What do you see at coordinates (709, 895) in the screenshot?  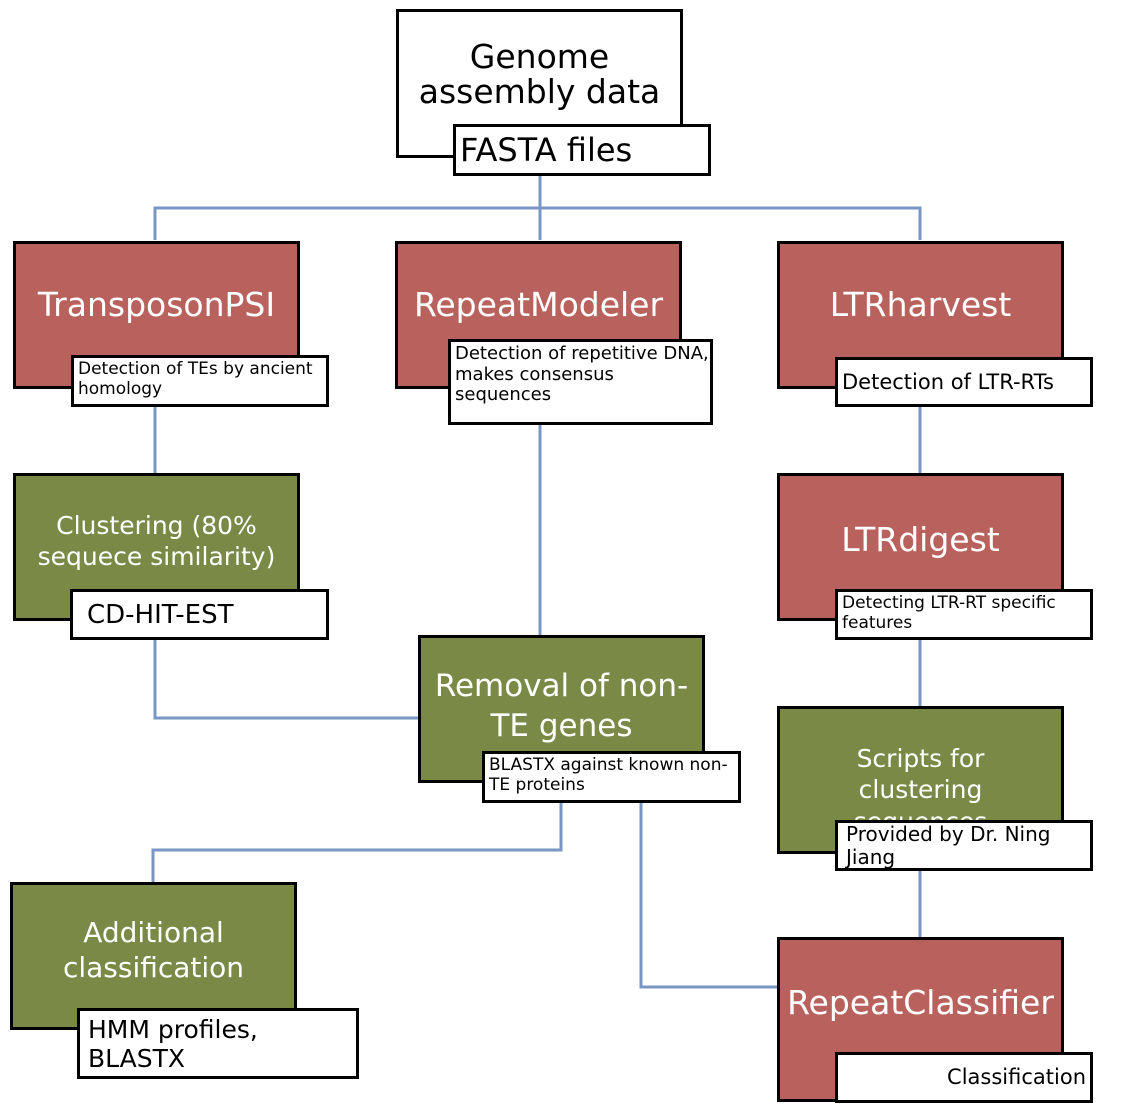 I see `connector-removal-classifier` at bounding box center [709, 895].